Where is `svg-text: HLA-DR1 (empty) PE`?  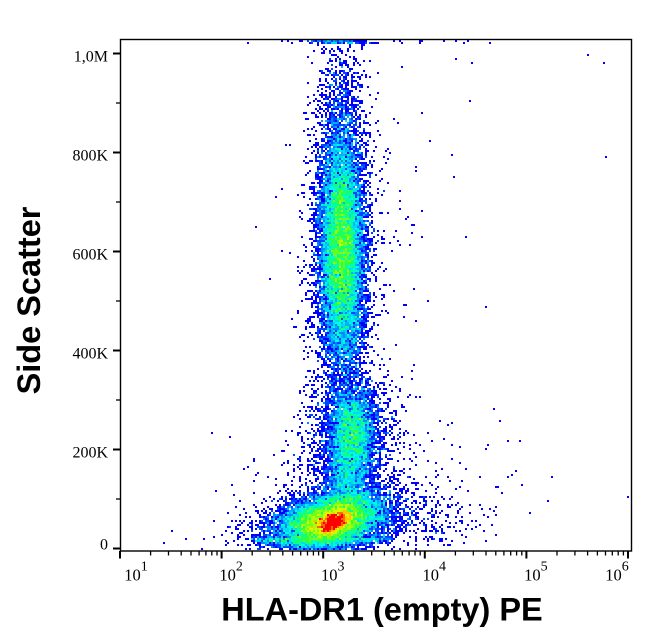
svg-text: HLA-DR1 (empty) PE is located at coordinates (381, 610).